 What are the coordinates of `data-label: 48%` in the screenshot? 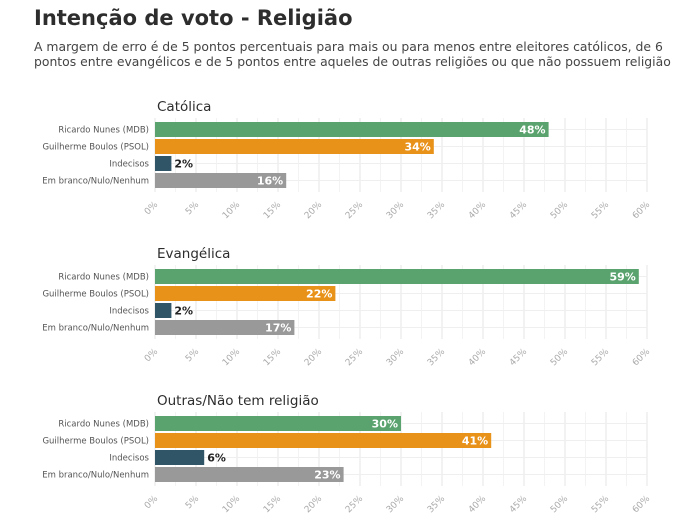 It's located at (532, 130).